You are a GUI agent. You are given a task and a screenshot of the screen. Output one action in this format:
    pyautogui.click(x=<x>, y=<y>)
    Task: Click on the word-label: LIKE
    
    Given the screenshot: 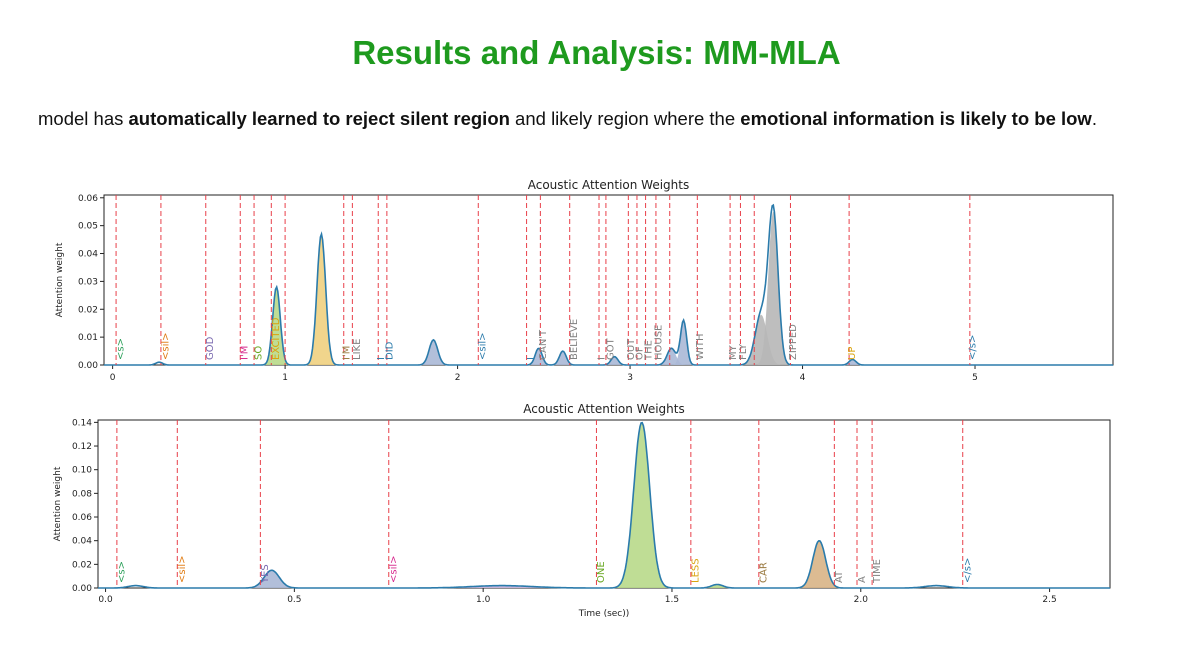 What is the action you would take?
    pyautogui.click(x=357, y=349)
    